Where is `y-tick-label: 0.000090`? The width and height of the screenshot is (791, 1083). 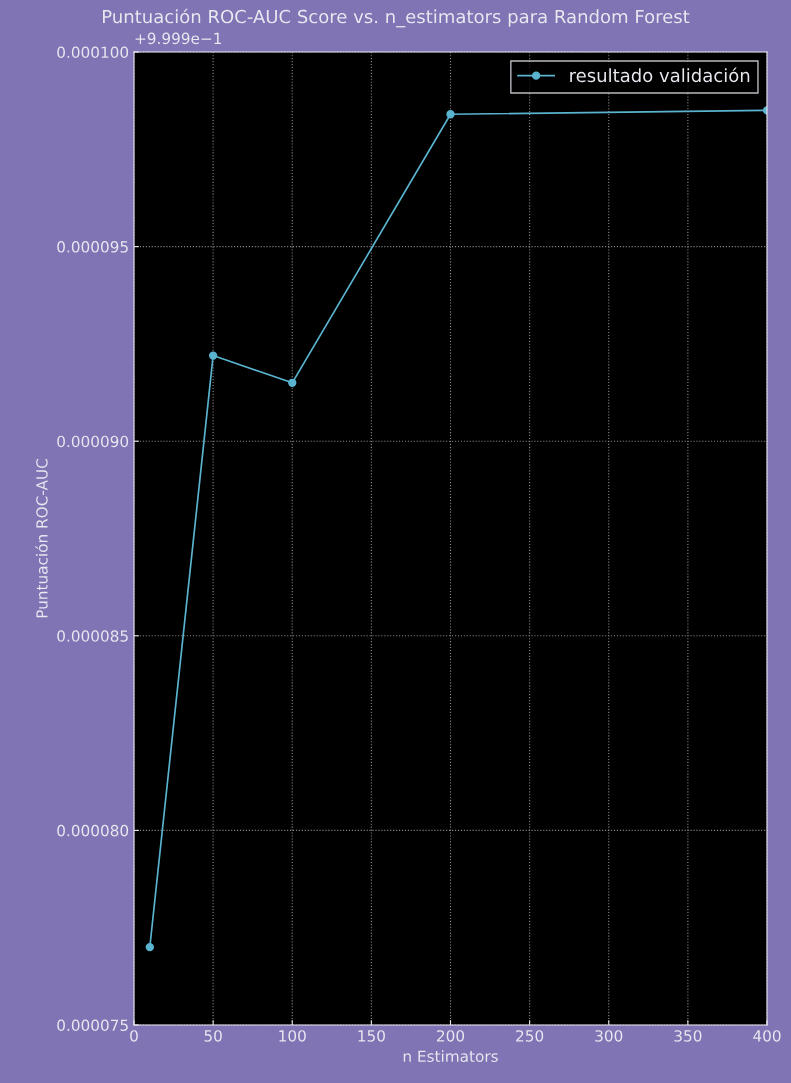 y-tick-label: 0.000090 is located at coordinates (93, 441).